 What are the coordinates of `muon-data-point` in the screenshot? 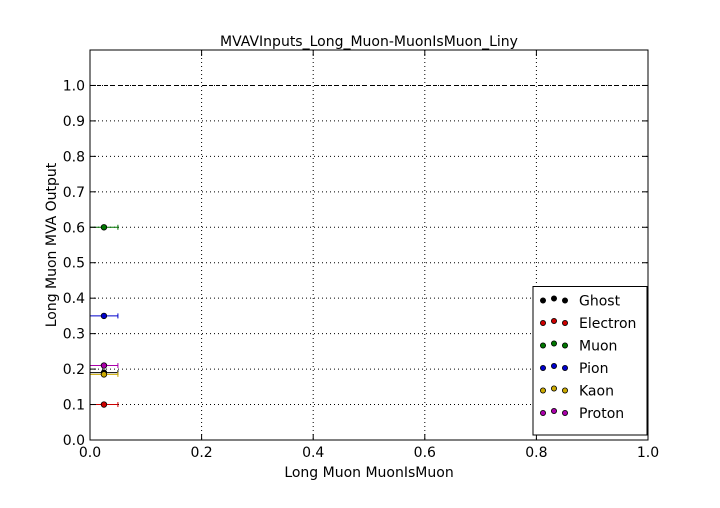 It's located at (104, 227).